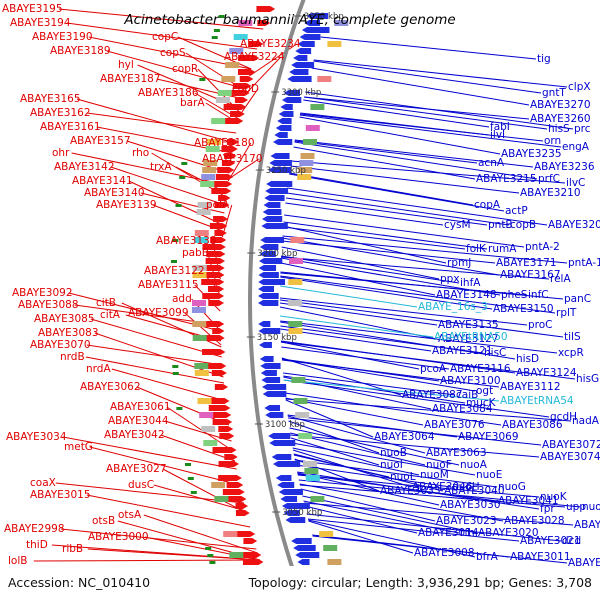 This screenshot has height=600, width=600. I want to click on reverse-gene-label: ABAYE3236, so click(564, 167).